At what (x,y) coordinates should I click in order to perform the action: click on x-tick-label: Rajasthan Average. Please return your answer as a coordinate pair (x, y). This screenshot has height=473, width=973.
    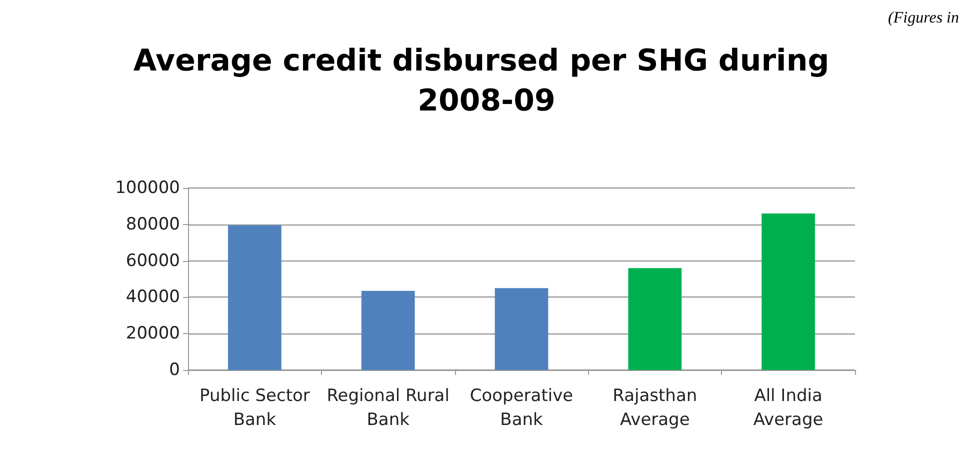
    Looking at the image, I should click on (655, 408).